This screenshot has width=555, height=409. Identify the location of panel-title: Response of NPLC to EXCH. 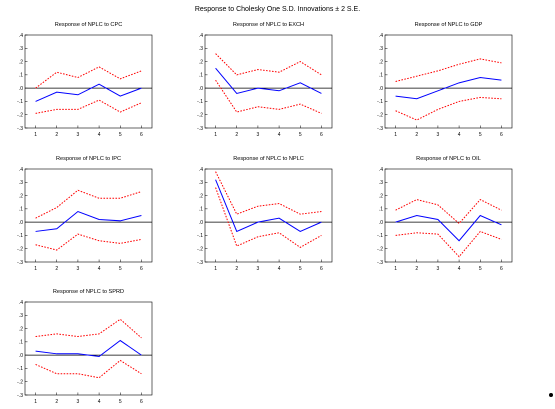
(268, 25).